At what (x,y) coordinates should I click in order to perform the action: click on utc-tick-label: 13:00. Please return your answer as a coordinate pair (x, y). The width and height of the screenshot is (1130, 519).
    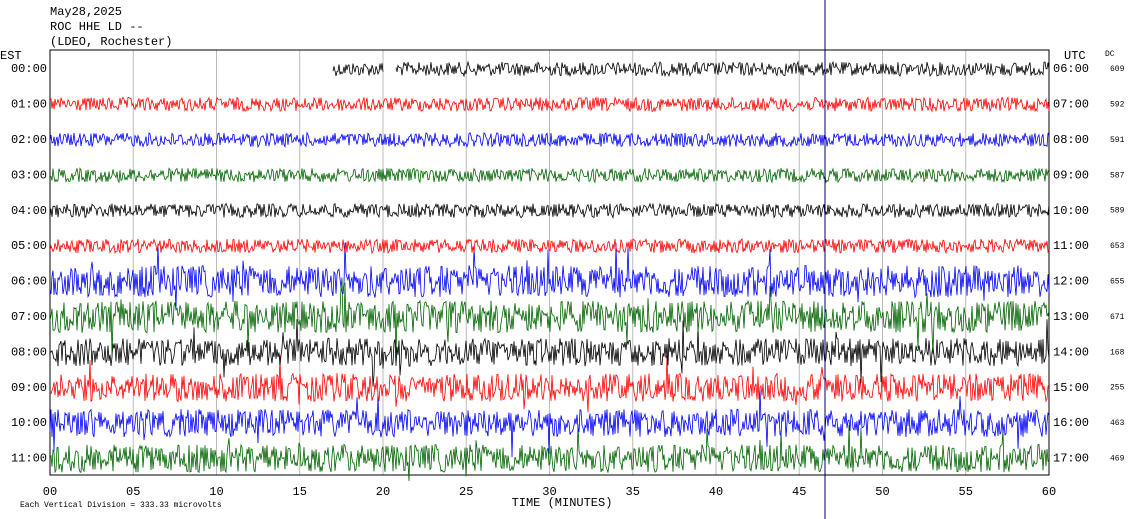
    Looking at the image, I should click on (1071, 317).